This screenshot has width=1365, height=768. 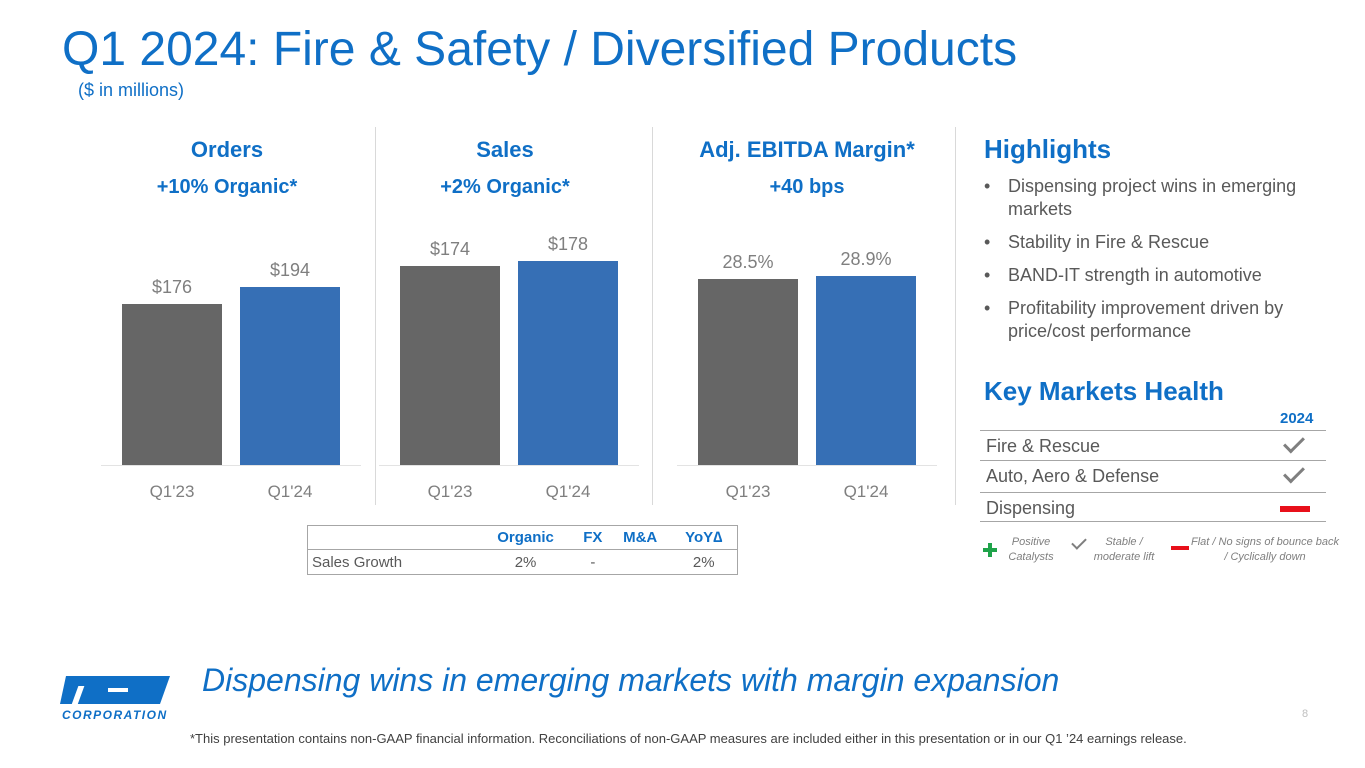 What do you see at coordinates (172, 286) in the screenshot?
I see `data-label: $176` at bounding box center [172, 286].